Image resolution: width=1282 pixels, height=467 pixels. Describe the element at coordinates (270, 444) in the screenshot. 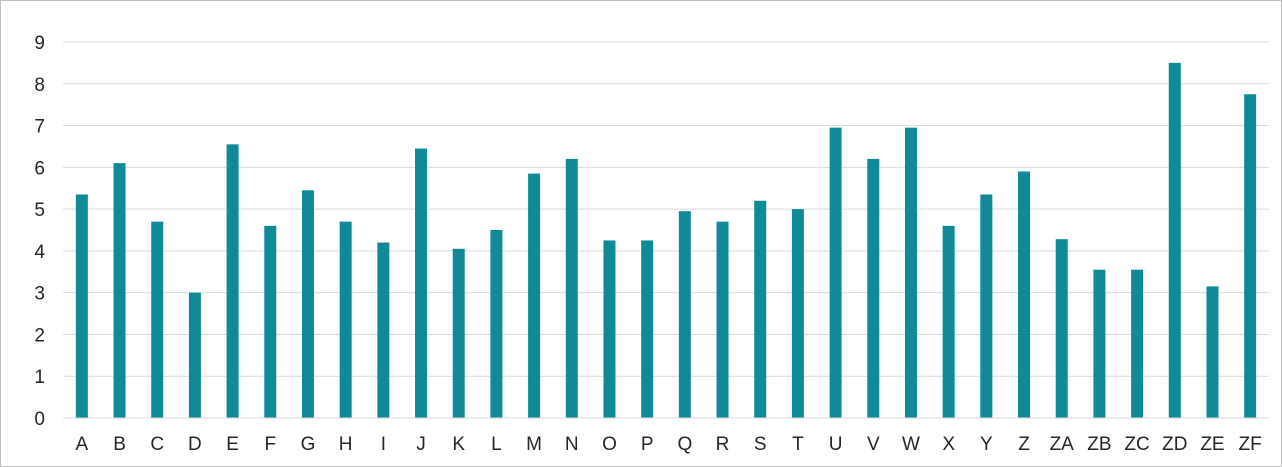

I see `x-tick-label: F` at that location.